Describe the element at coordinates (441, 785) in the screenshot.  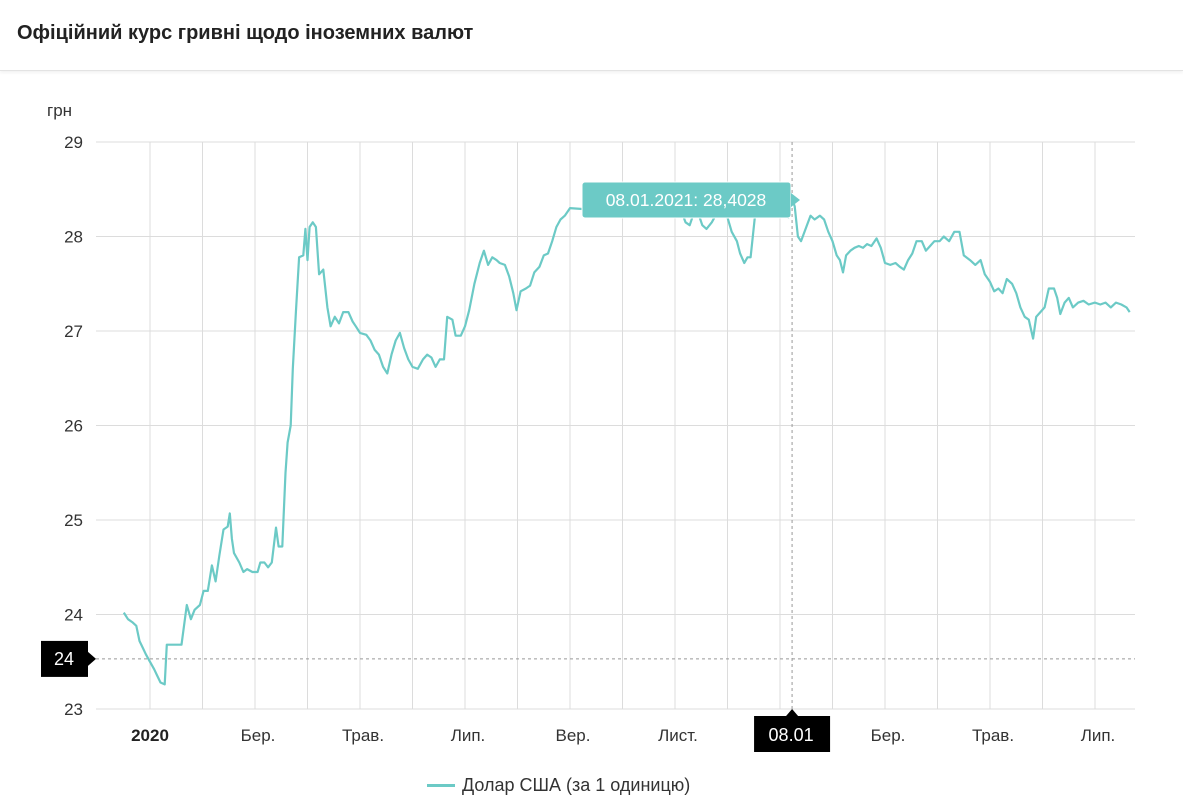
I see `legend-line-swatch` at that location.